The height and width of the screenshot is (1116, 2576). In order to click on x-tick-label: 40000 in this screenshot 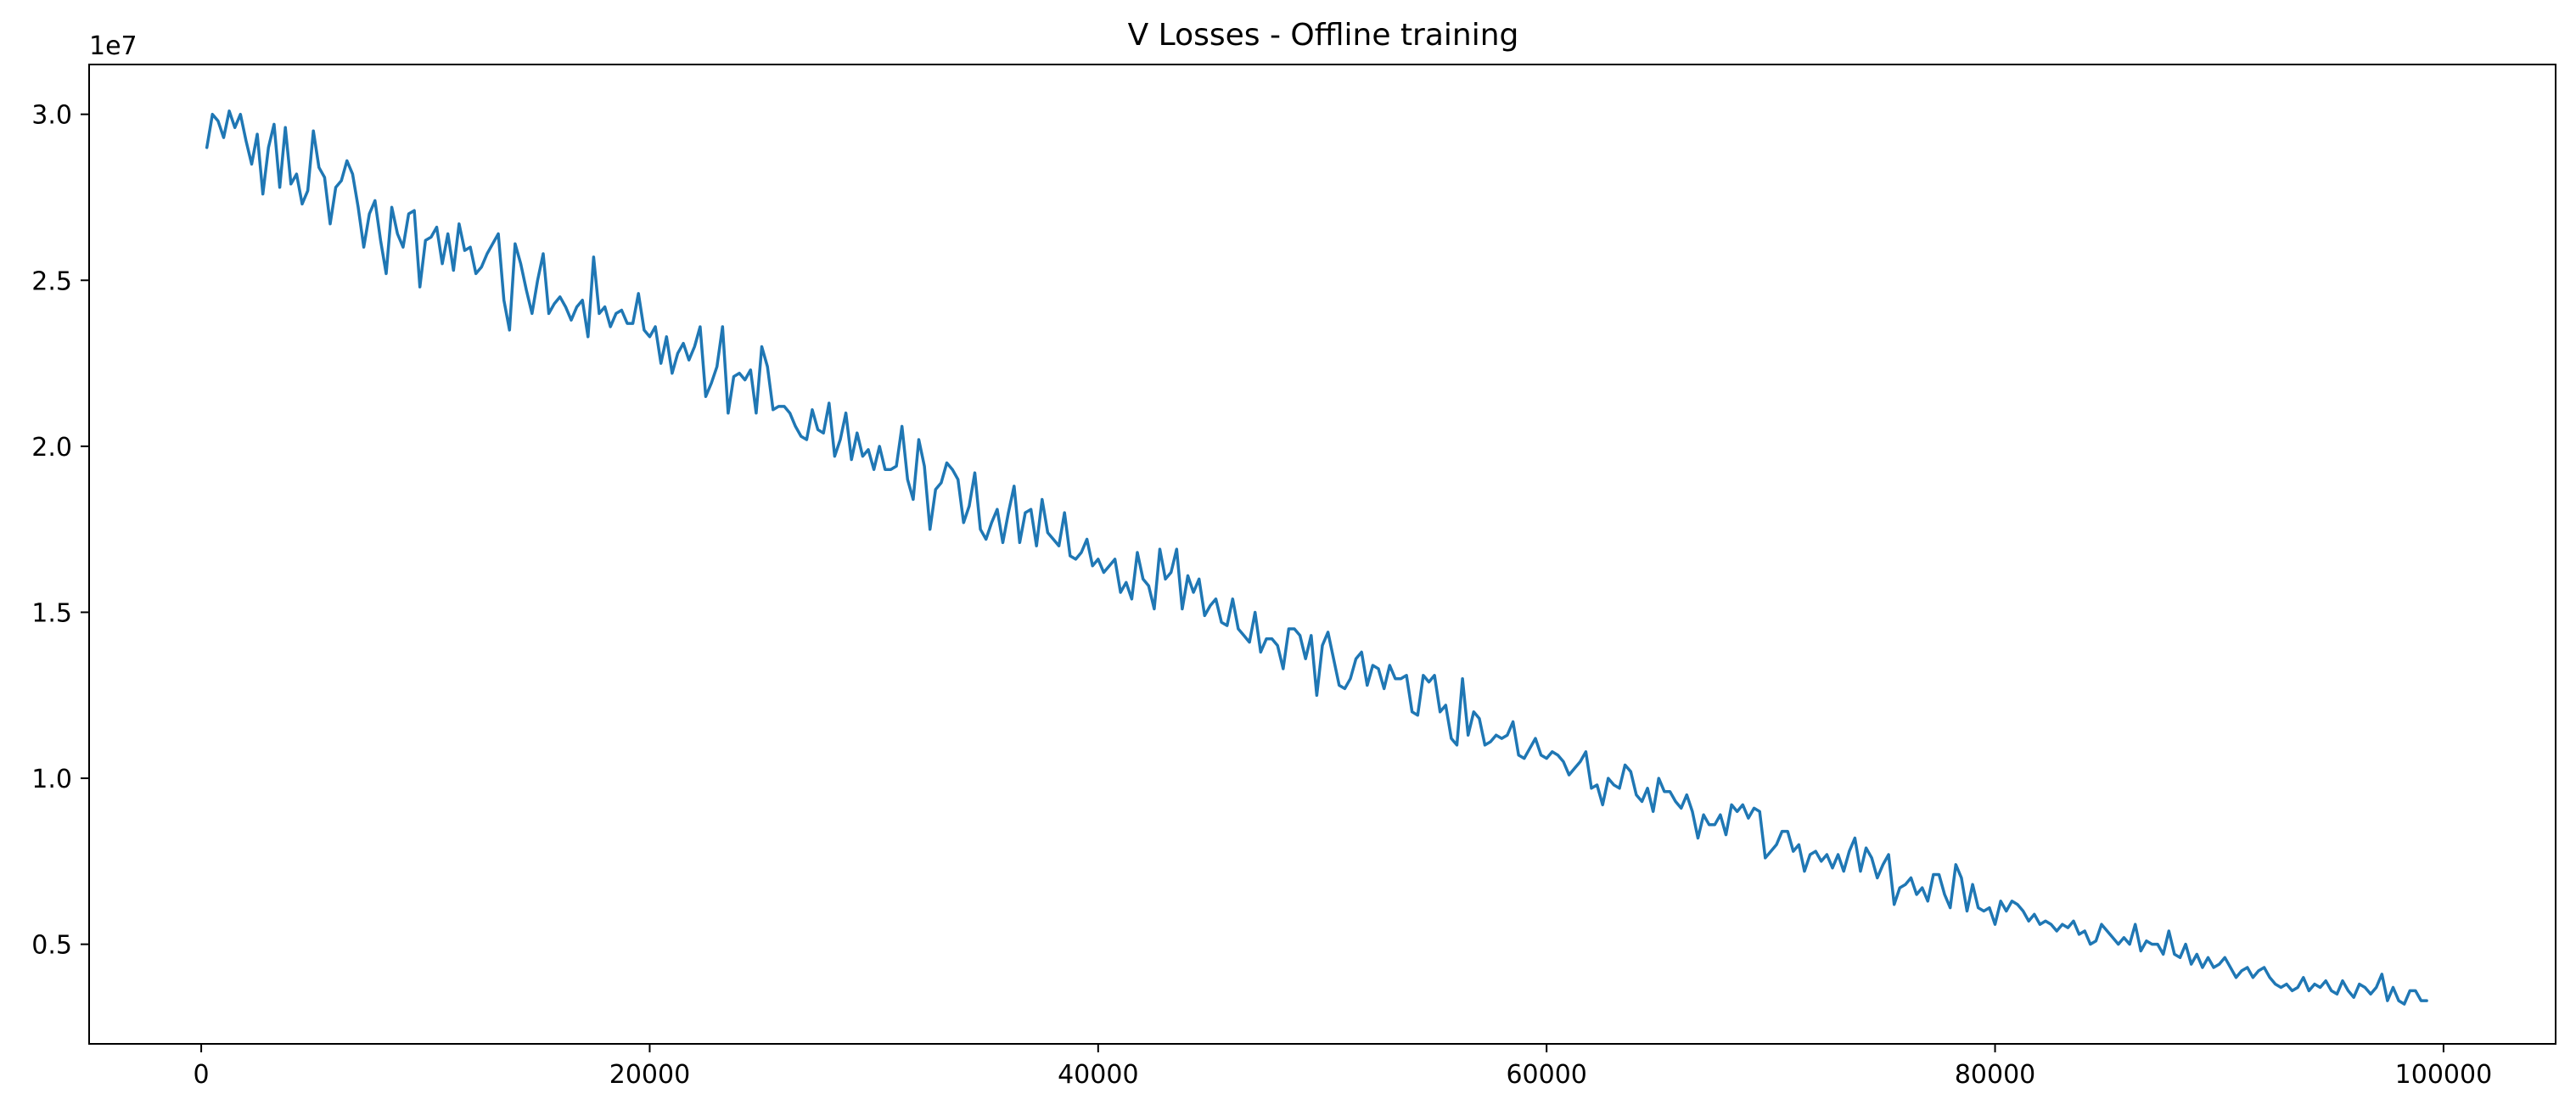, I will do `click(1098, 1075)`.